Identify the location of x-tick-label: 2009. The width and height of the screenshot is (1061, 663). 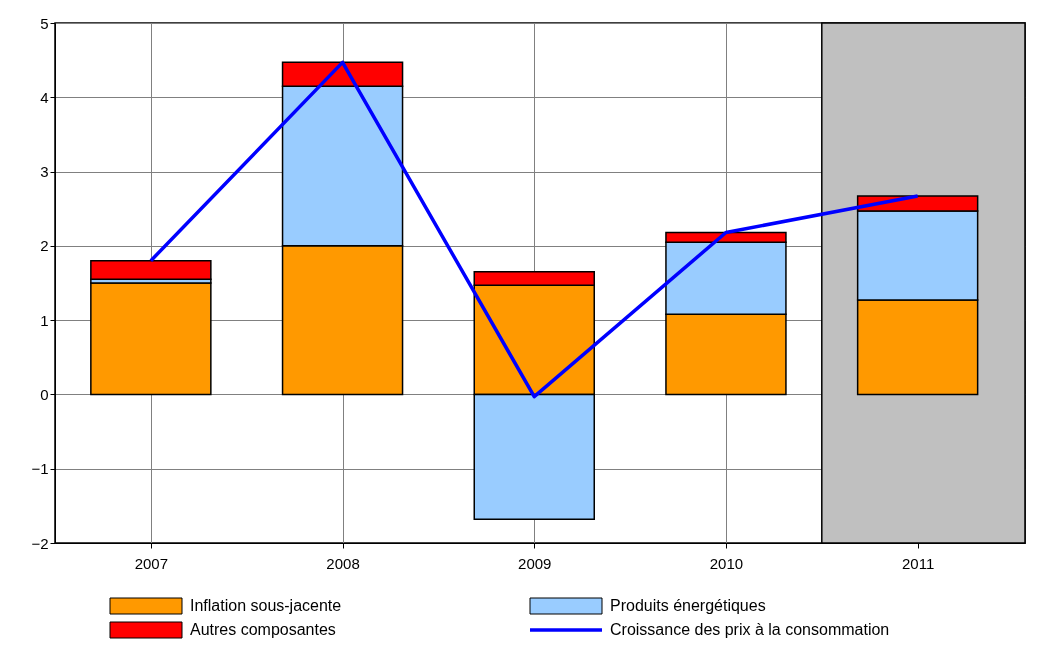
(535, 563).